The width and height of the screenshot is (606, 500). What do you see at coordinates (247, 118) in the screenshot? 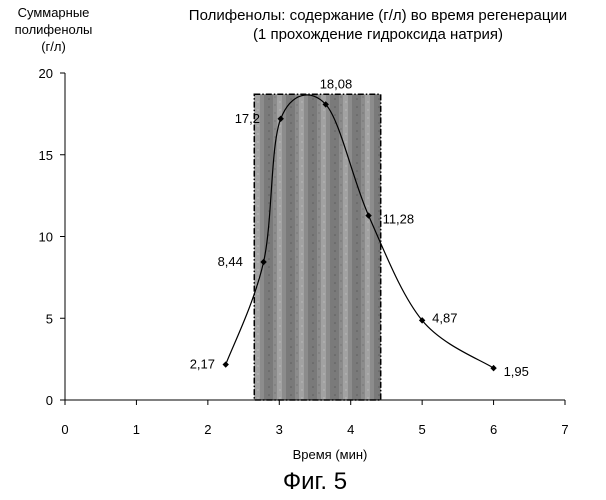
I see `data-label-2: 17,2` at bounding box center [247, 118].